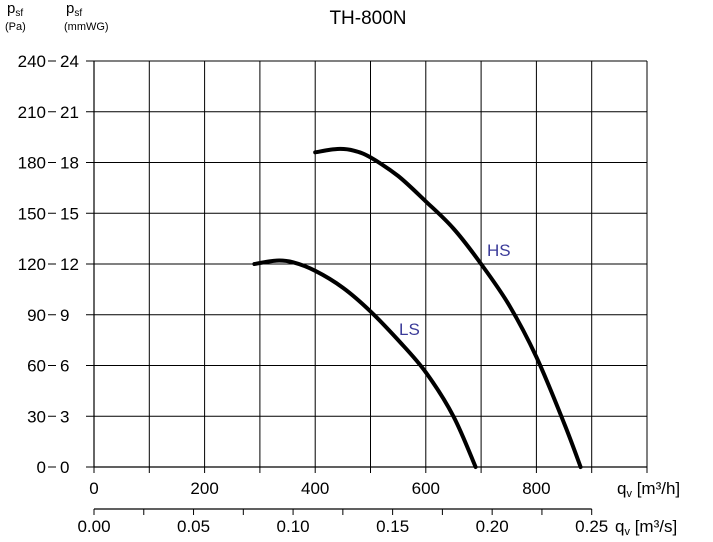  I want to click on y-tick-label-mmwg: 3, so click(64, 416).